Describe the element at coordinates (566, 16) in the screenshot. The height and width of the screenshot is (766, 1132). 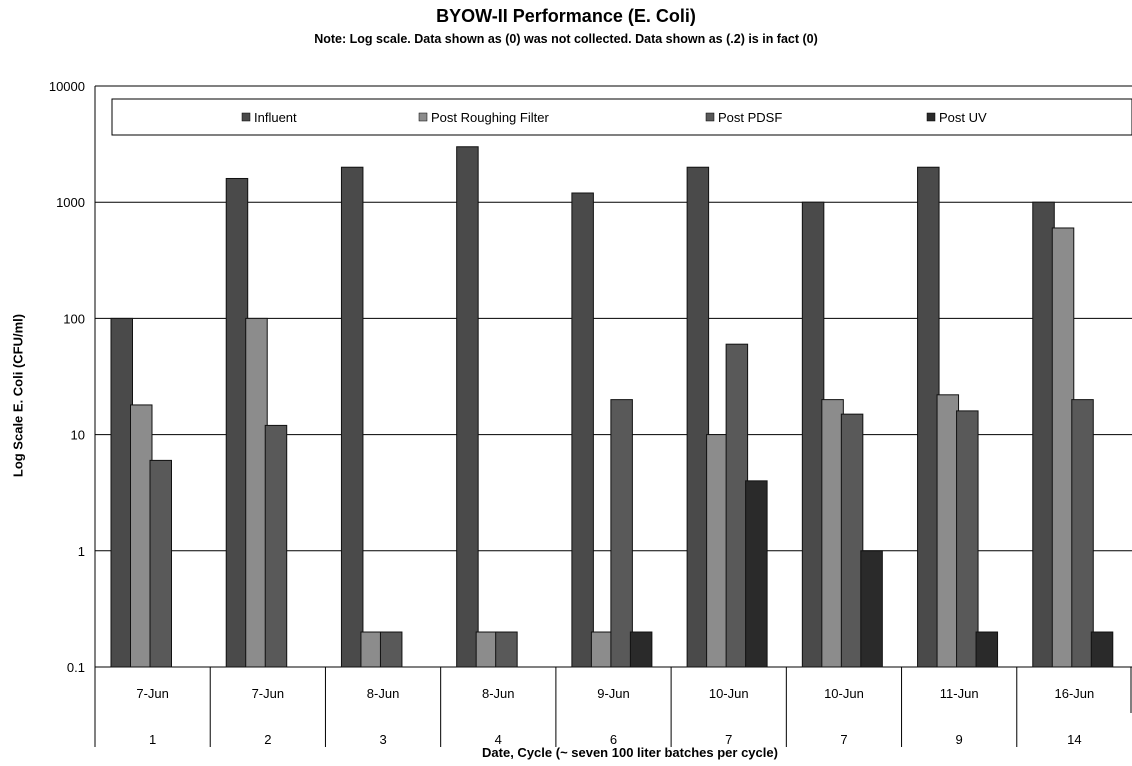
I see `chart-title: BYOW-II Performance (E. Coli)` at that location.